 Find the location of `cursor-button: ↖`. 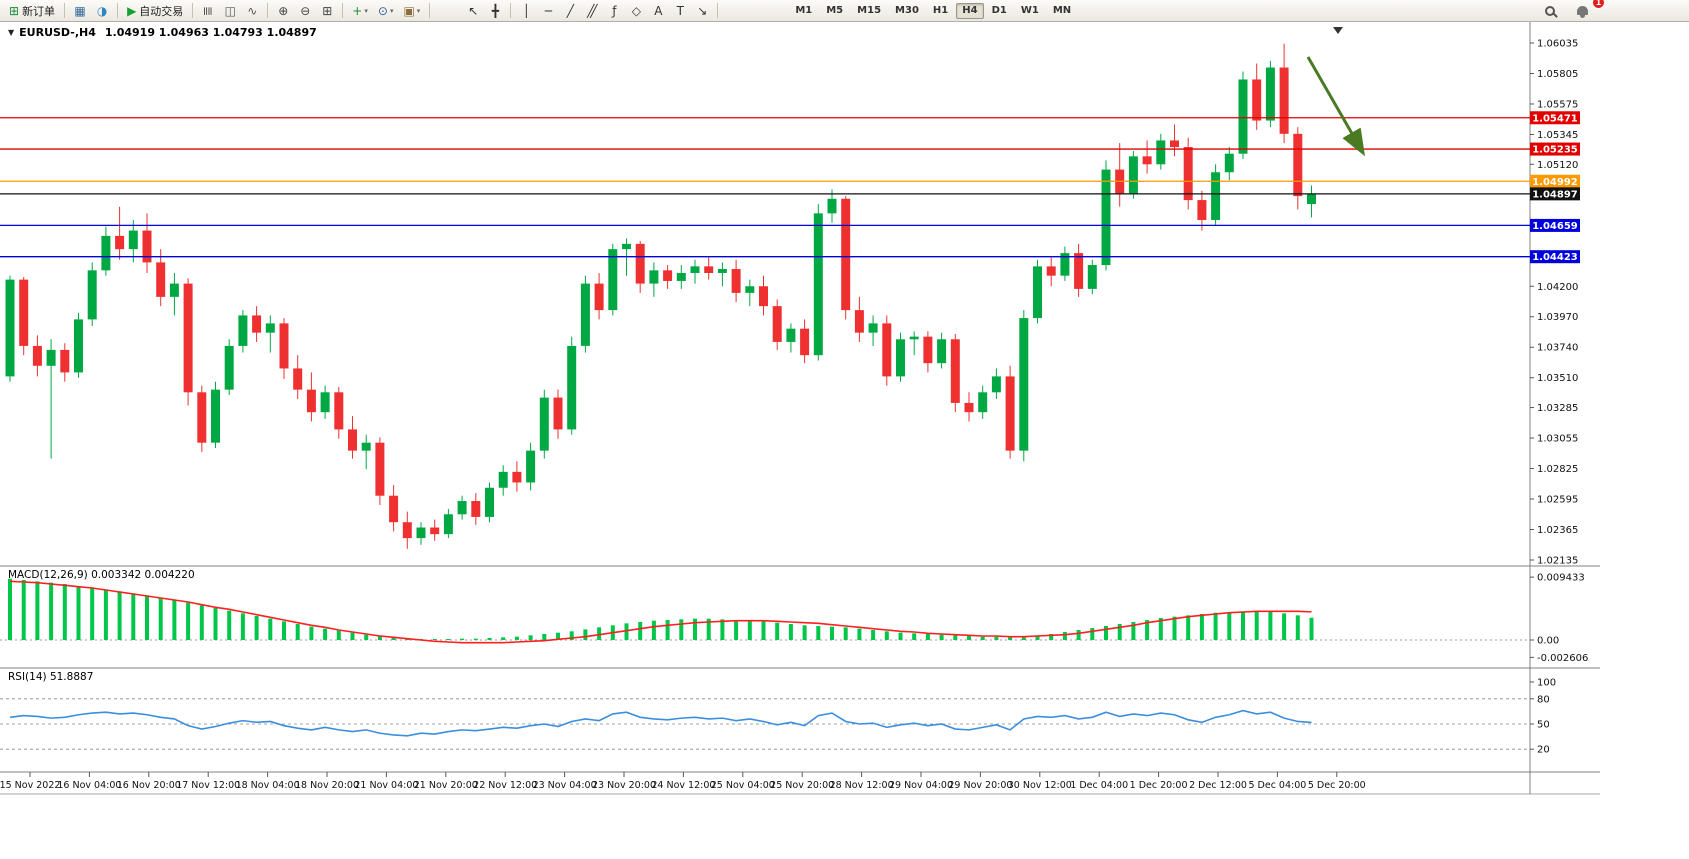

cursor-button: ↖ is located at coordinates (473, 11).